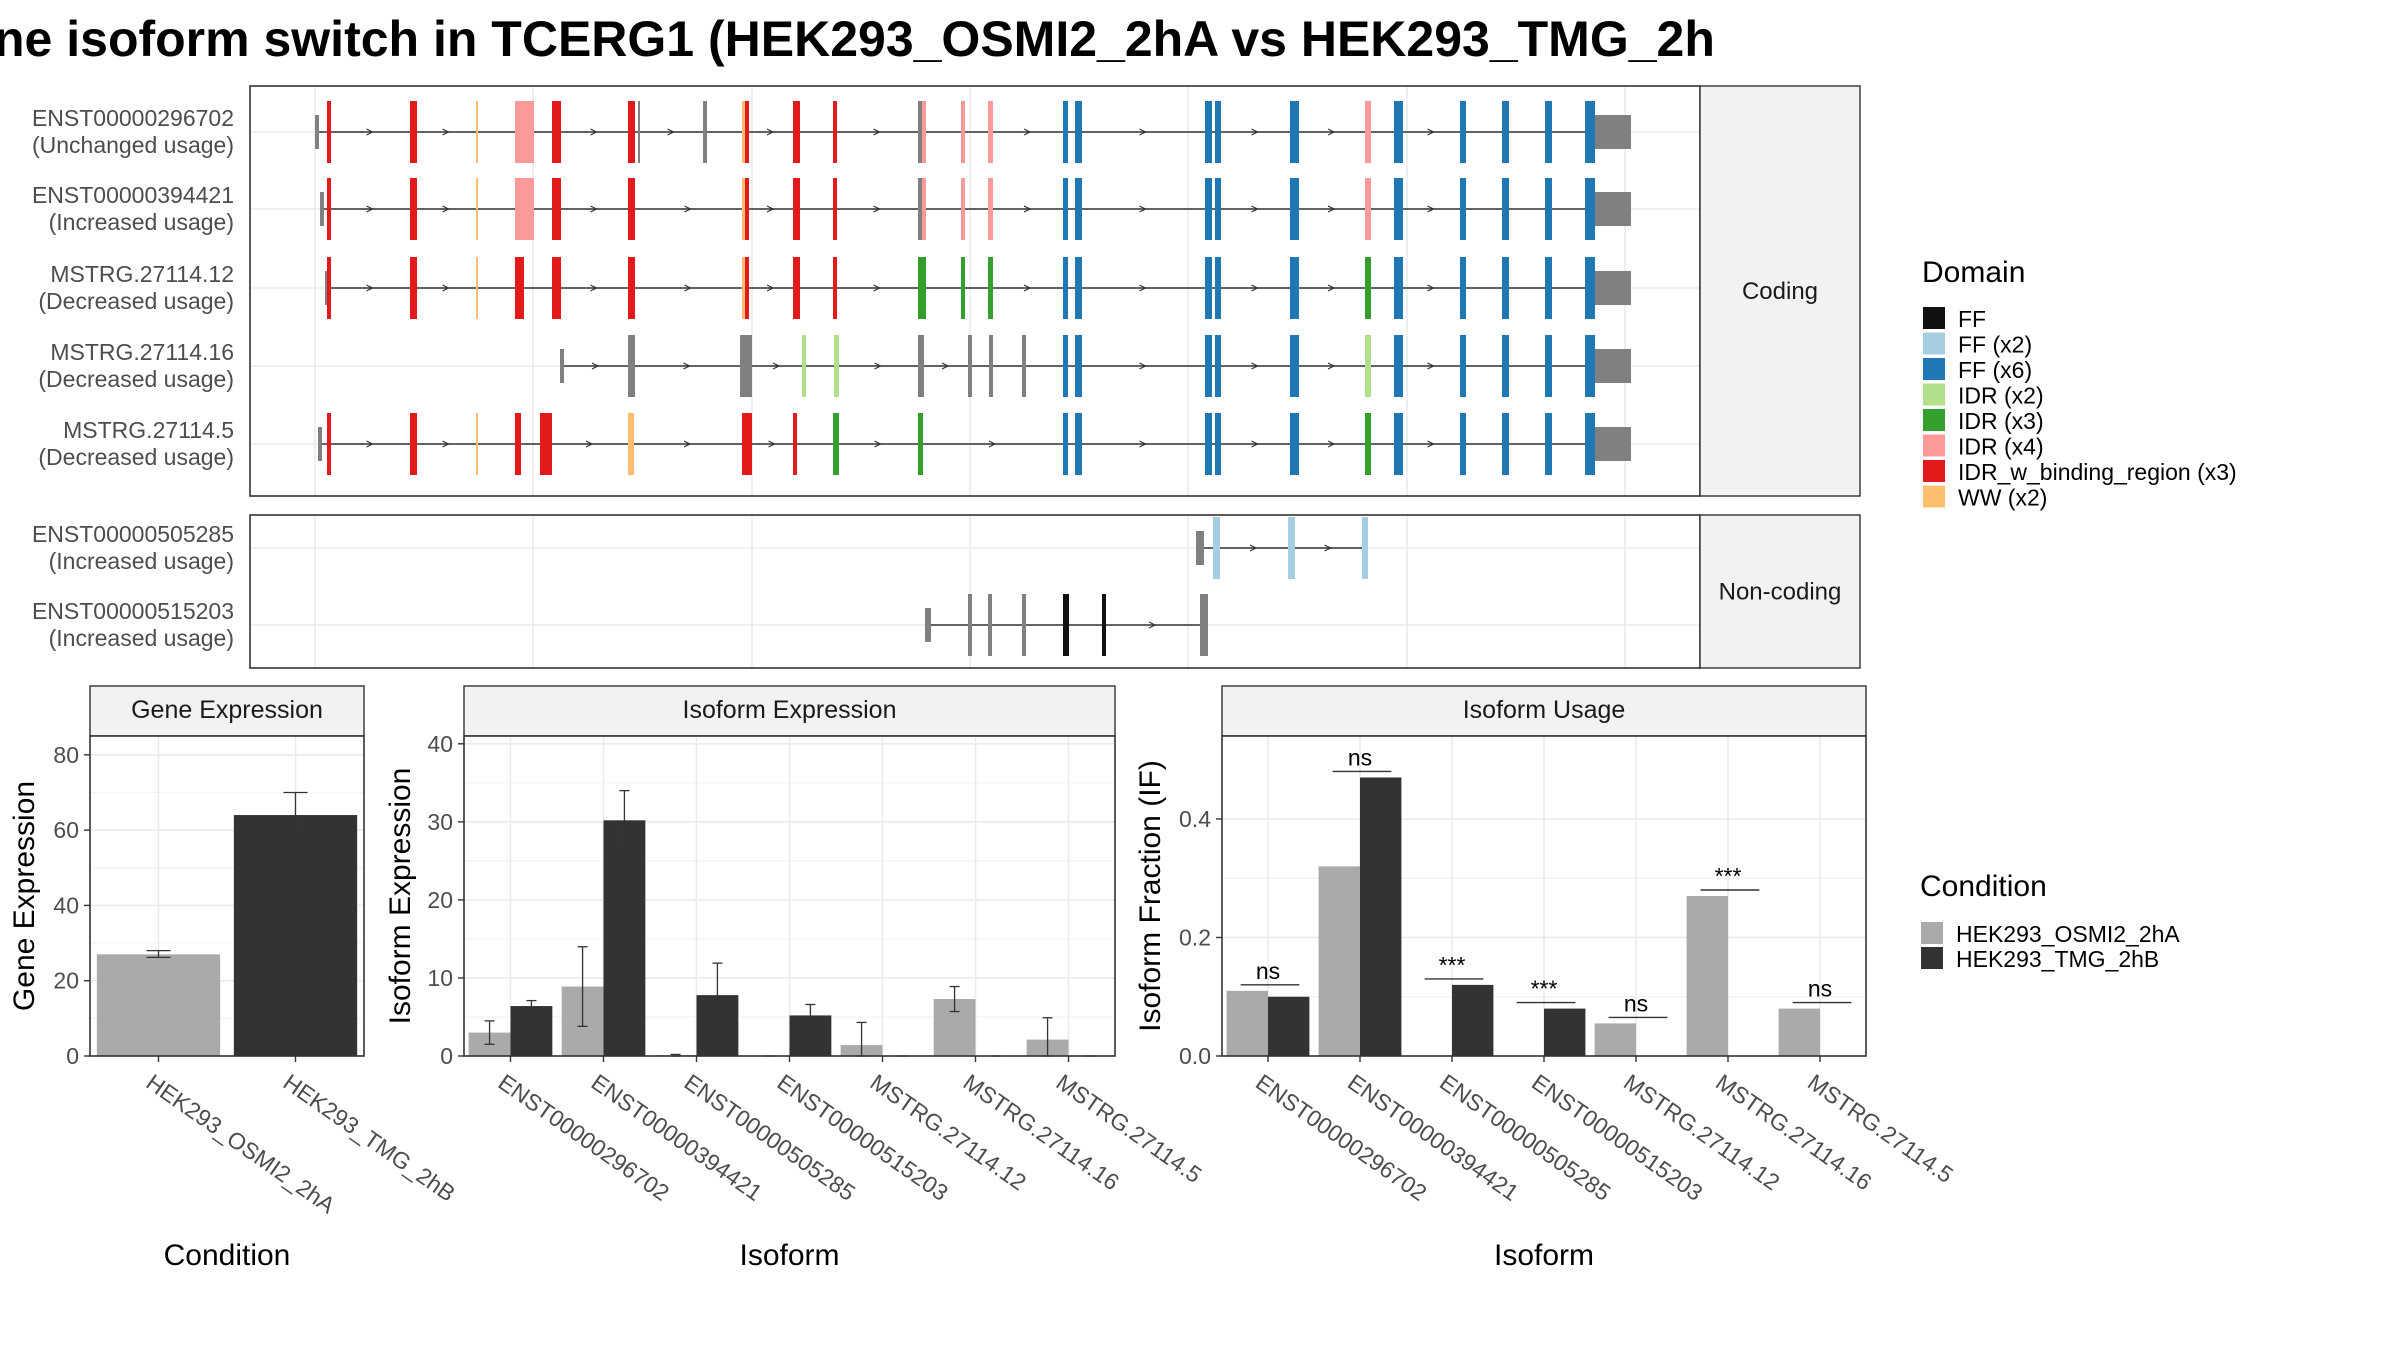  I want to click on transcript-mstrg-27114-5: MSTRG.27114.5(Decreased usage), so click(834, 444).